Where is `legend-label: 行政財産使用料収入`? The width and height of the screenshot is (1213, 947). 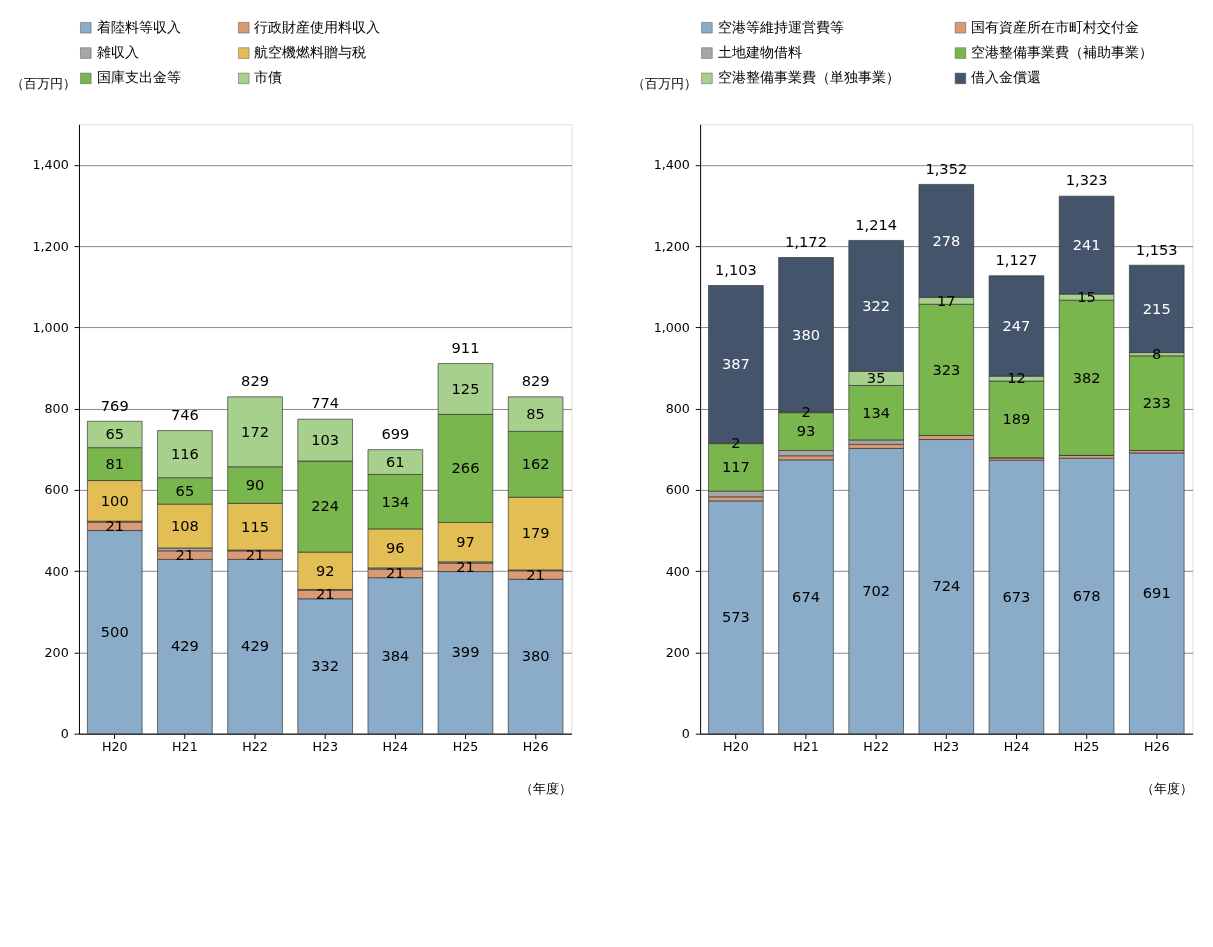
legend-label: 行政財産使用料収入 is located at coordinates (317, 26).